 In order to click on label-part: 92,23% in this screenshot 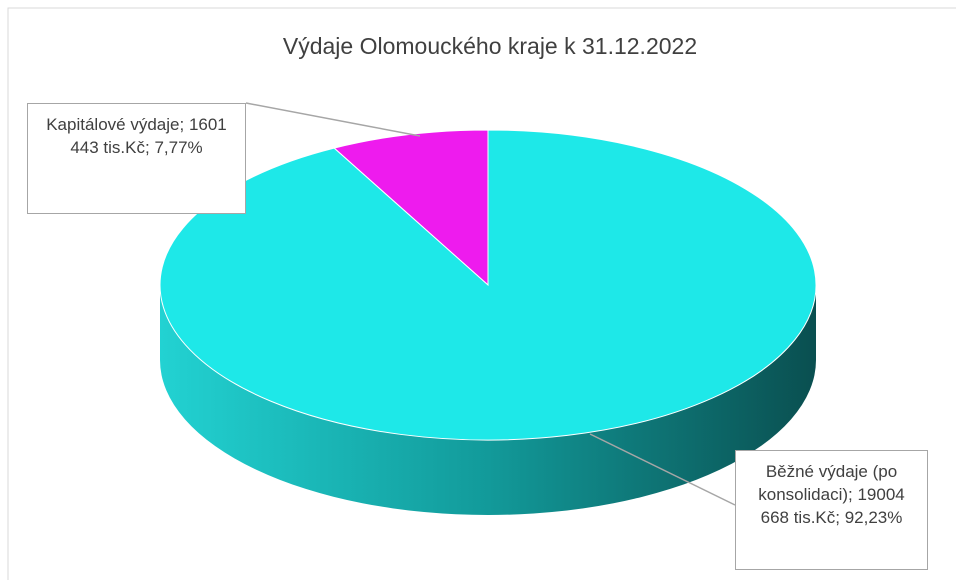, I will do `click(873, 517)`.